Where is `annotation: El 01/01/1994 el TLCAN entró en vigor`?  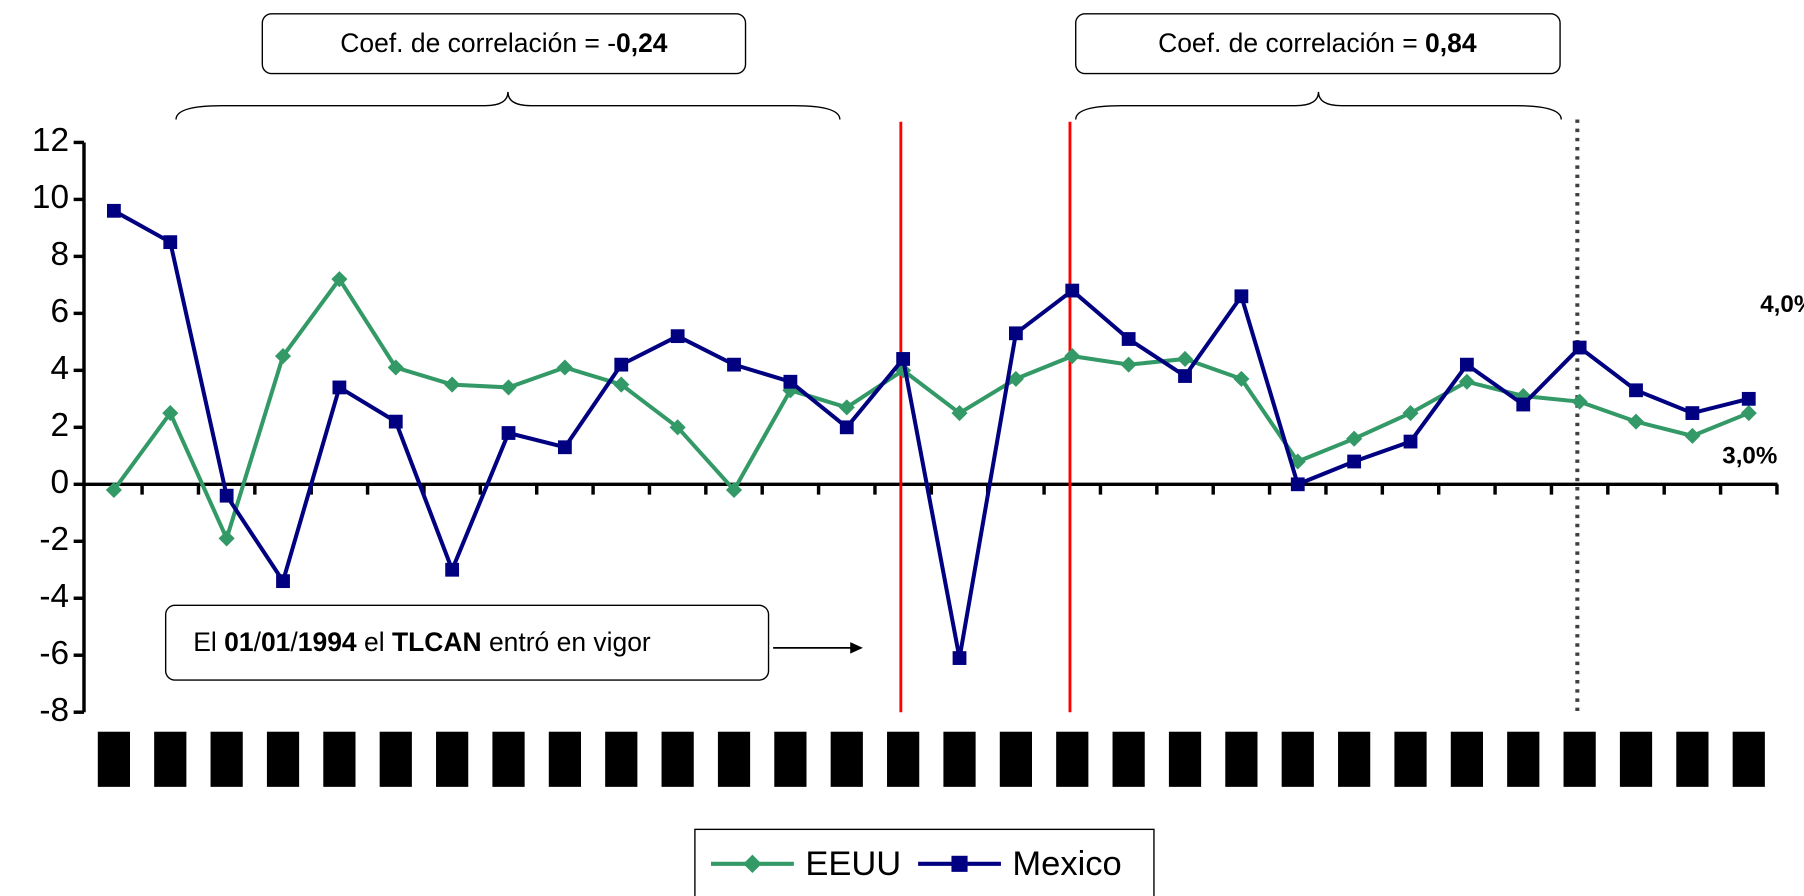
annotation: El 01/01/1994 el TLCAN entró en vigor is located at coordinates (422, 642).